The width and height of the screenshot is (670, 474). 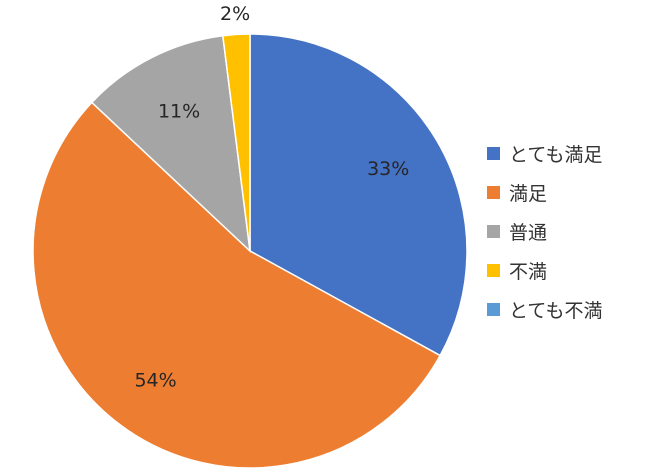 I want to click on legend-label: 不満, so click(x=528, y=272).